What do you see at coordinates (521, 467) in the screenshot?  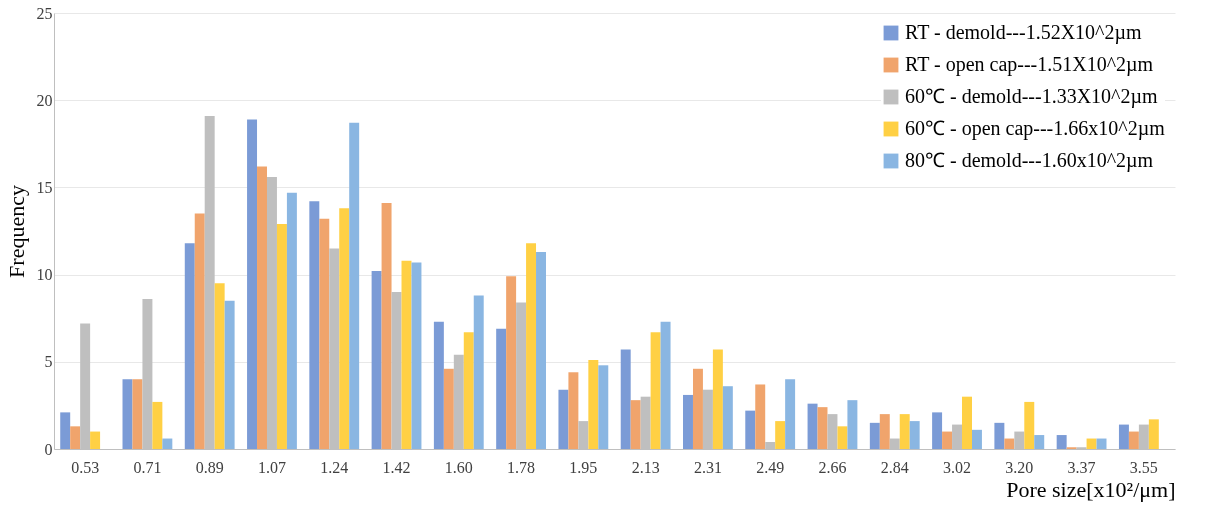 I see `x-tick-label: 1.78` at bounding box center [521, 467].